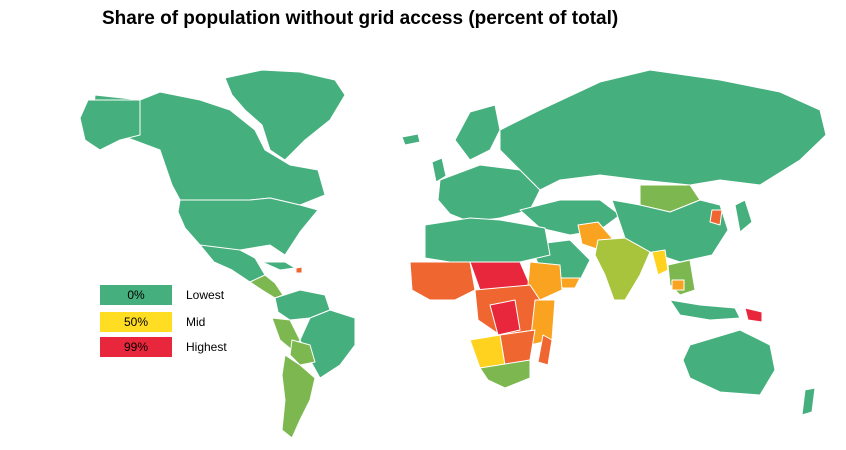 The image size is (846, 450). I want to click on legend-swatch-highest: 99%, so click(136, 347).